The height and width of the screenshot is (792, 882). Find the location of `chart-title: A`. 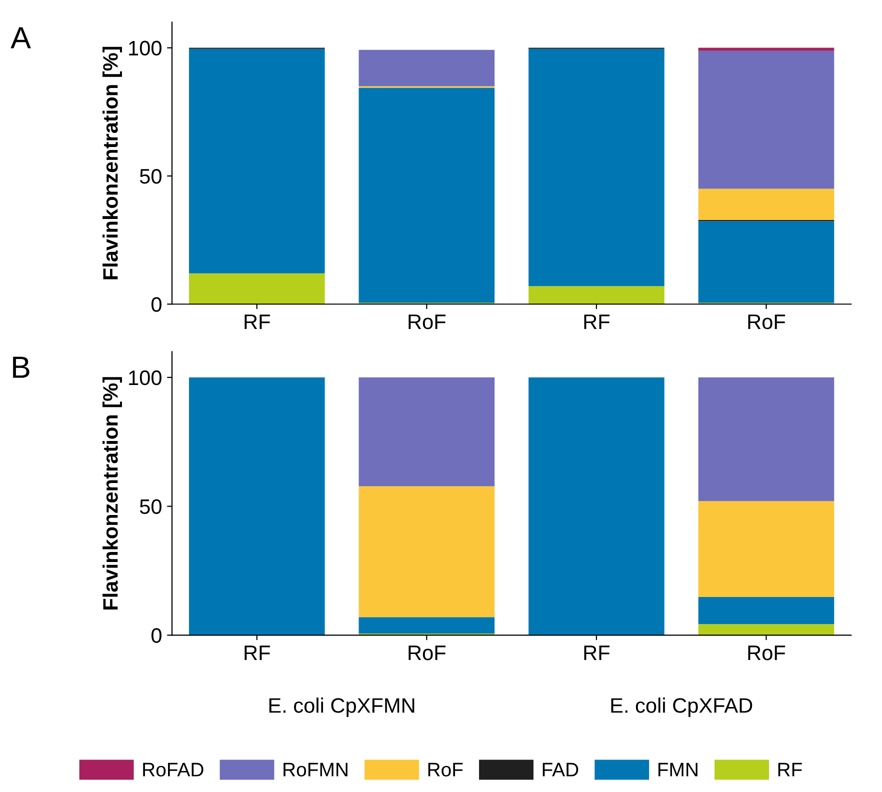

chart-title: A is located at coordinates (20, 37).